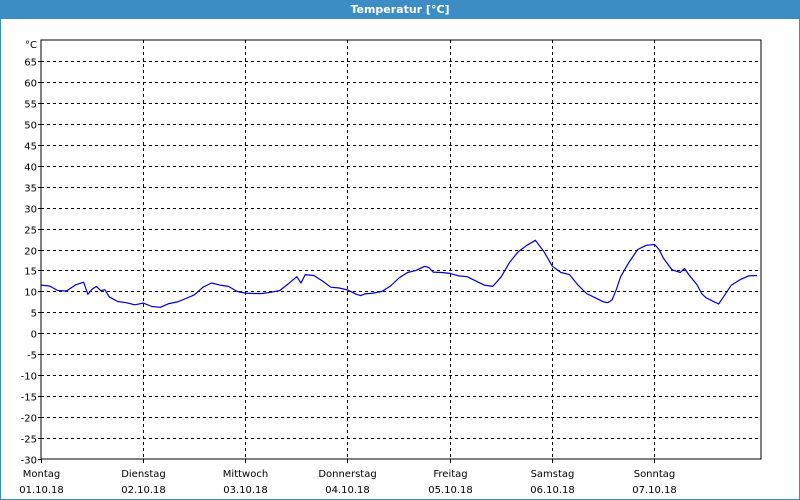 Image resolution: width=800 pixels, height=500 pixels. What do you see at coordinates (347, 490) in the screenshot?
I see `x-tick-date-label: 04.10.18` at bounding box center [347, 490].